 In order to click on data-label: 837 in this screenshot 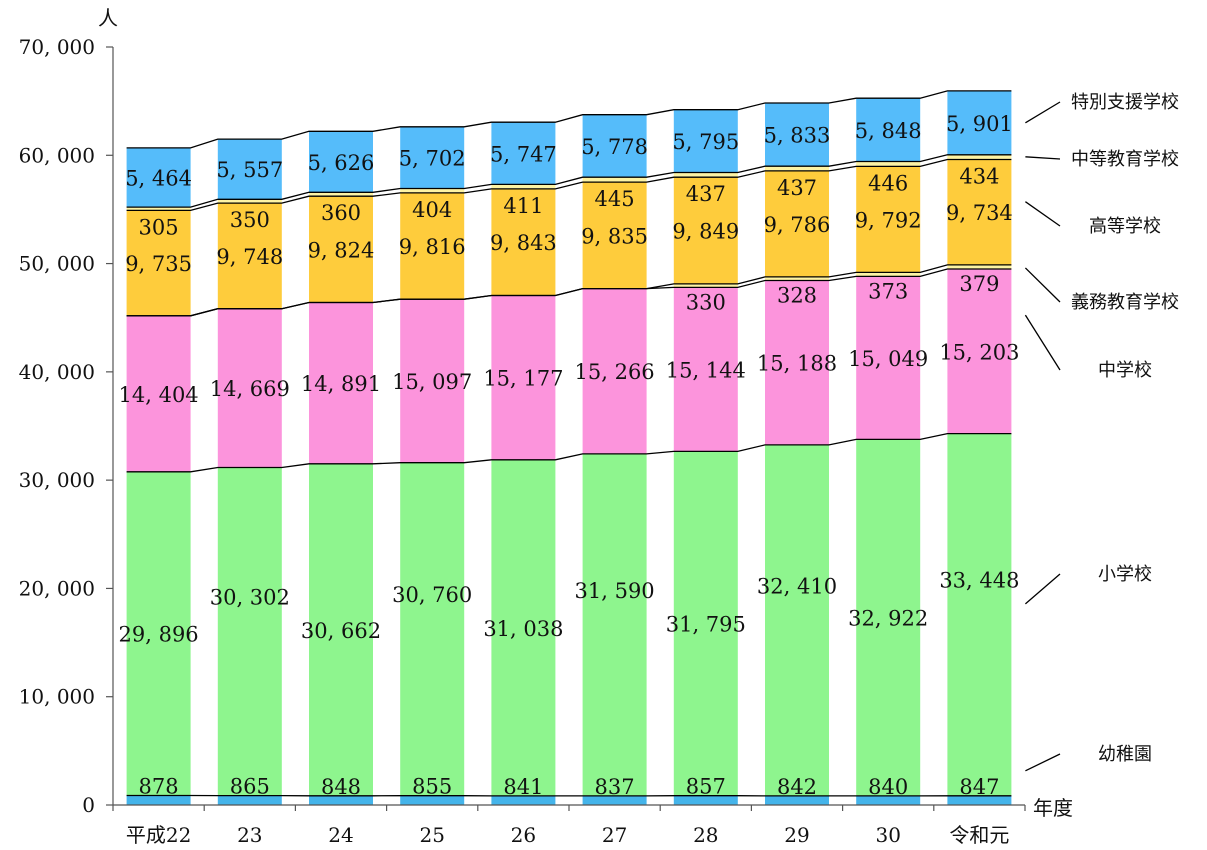, I will do `click(615, 787)`.